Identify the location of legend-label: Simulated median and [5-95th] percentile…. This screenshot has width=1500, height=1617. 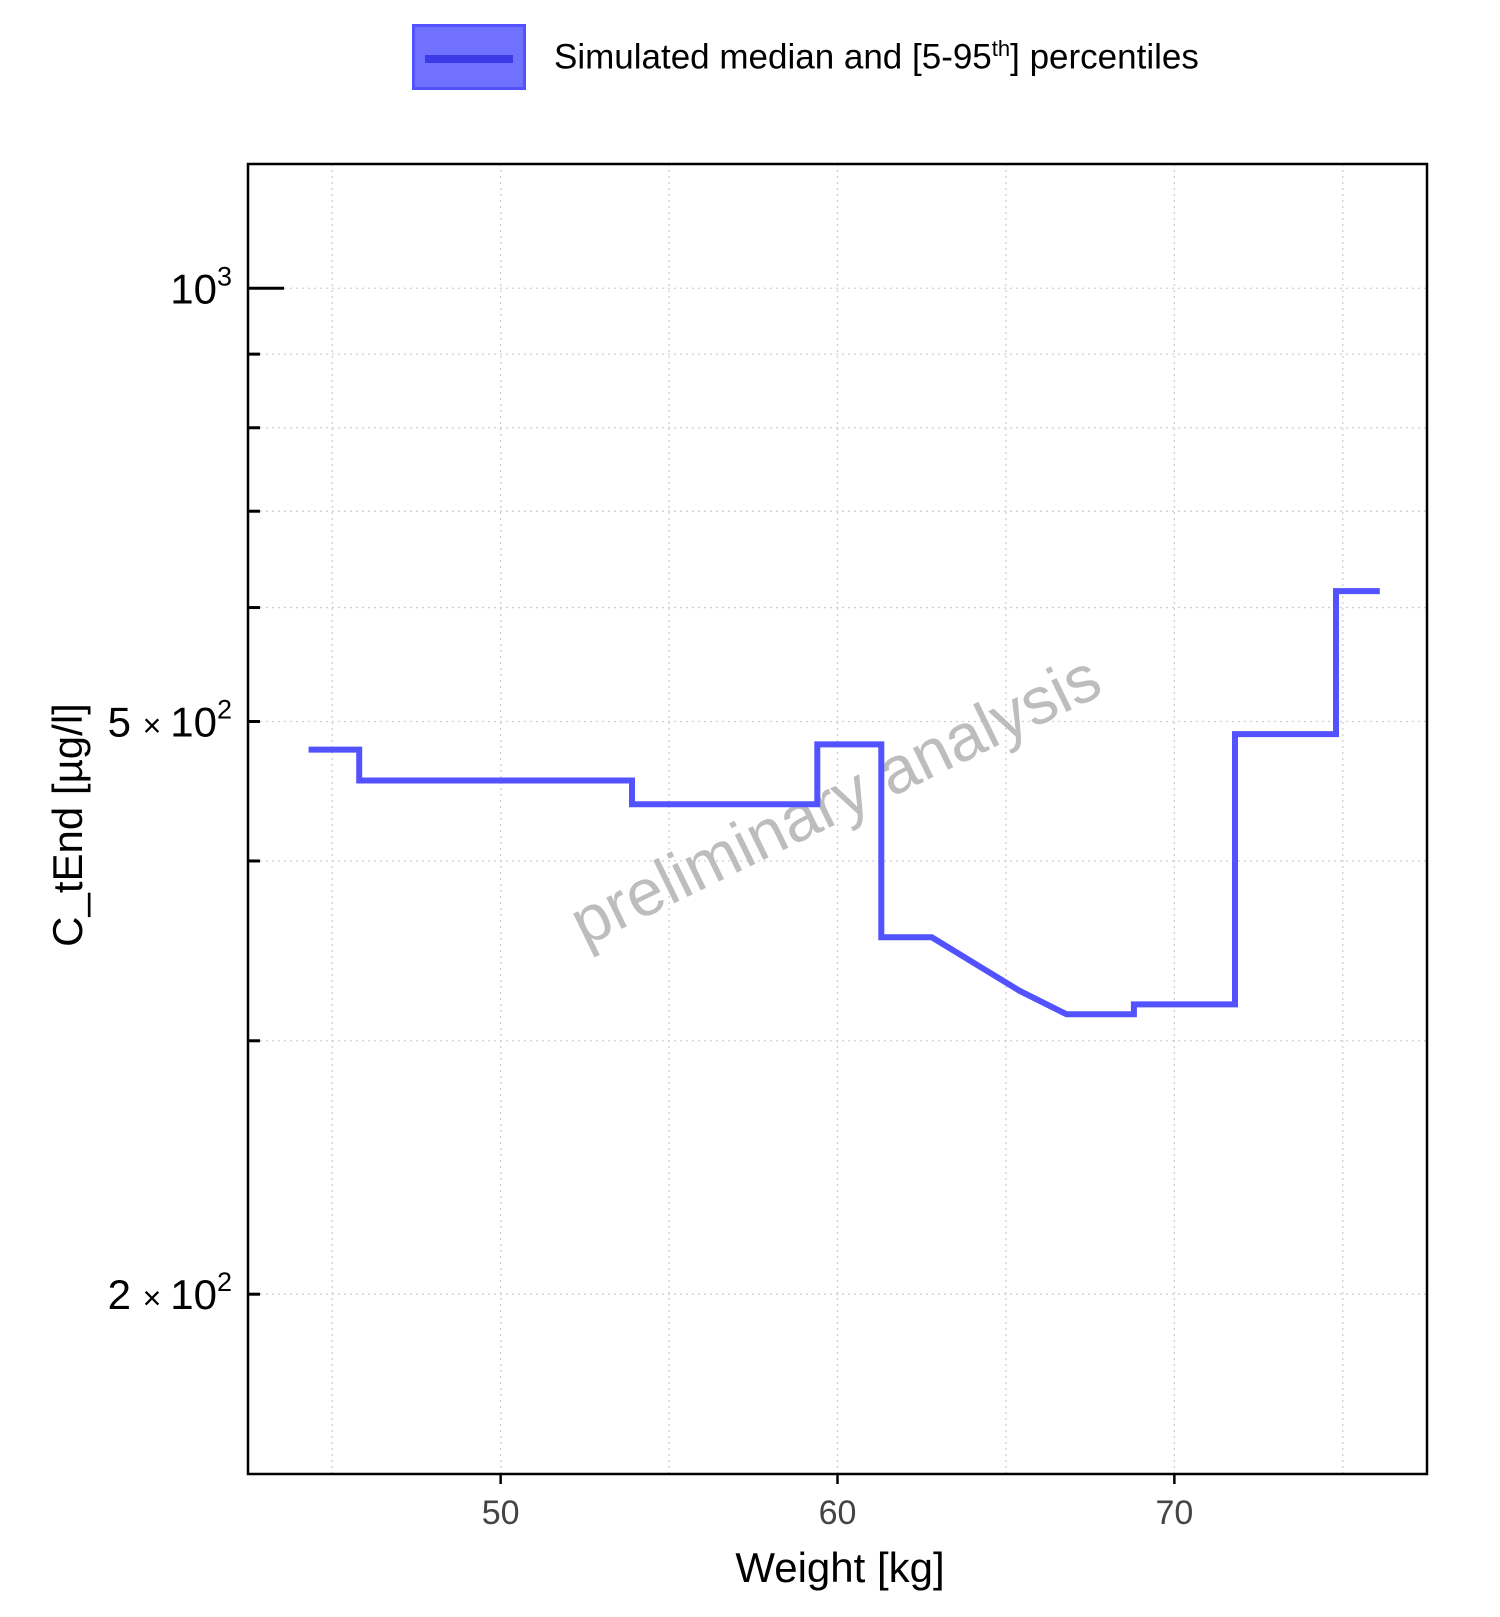
(876, 57).